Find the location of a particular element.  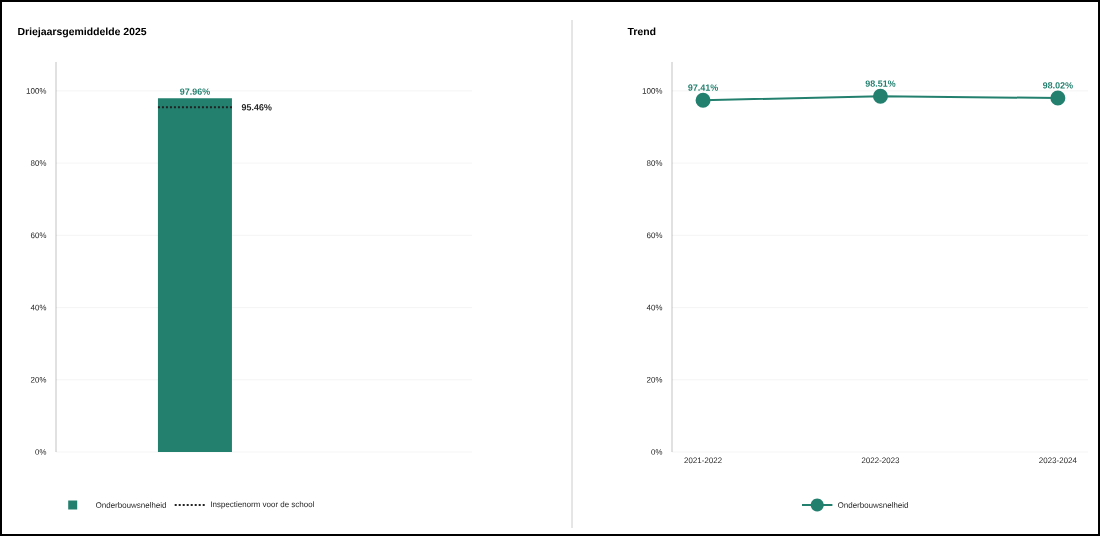

data-label: 98.02% is located at coordinates (1057, 85).